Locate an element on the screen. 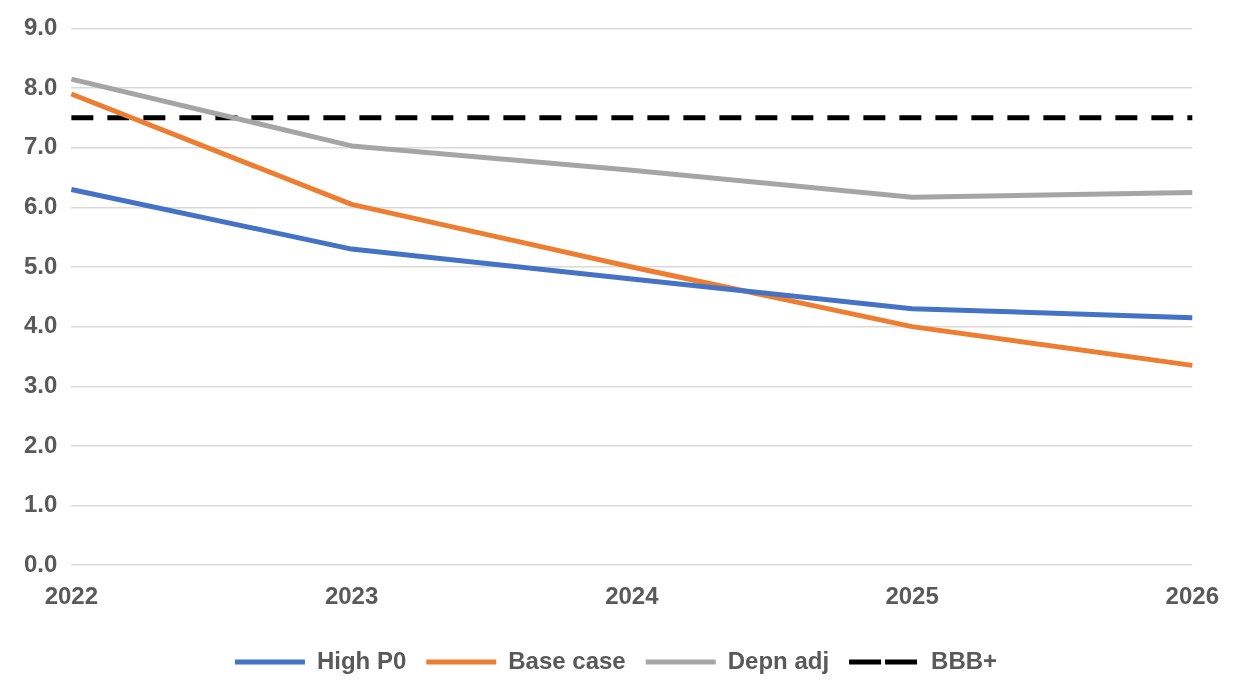  y-tick-label: 9.0 is located at coordinates (40, 27).